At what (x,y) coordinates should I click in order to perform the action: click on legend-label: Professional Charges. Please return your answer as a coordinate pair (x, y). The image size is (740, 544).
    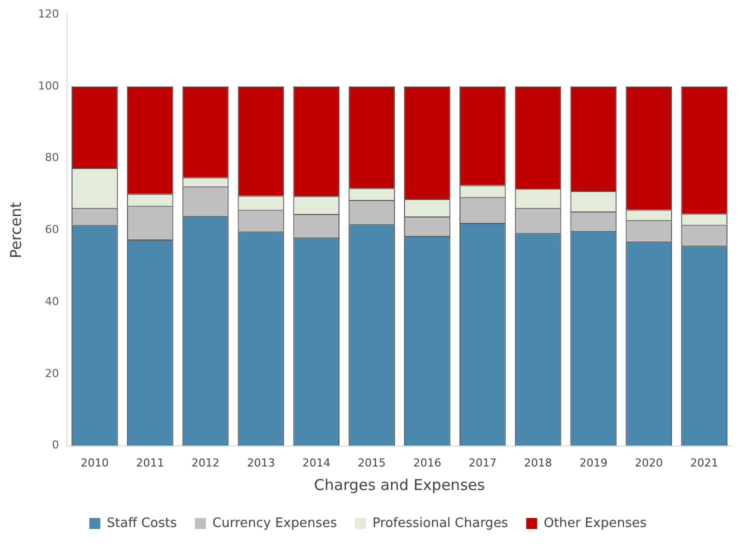
    Looking at the image, I should click on (440, 523).